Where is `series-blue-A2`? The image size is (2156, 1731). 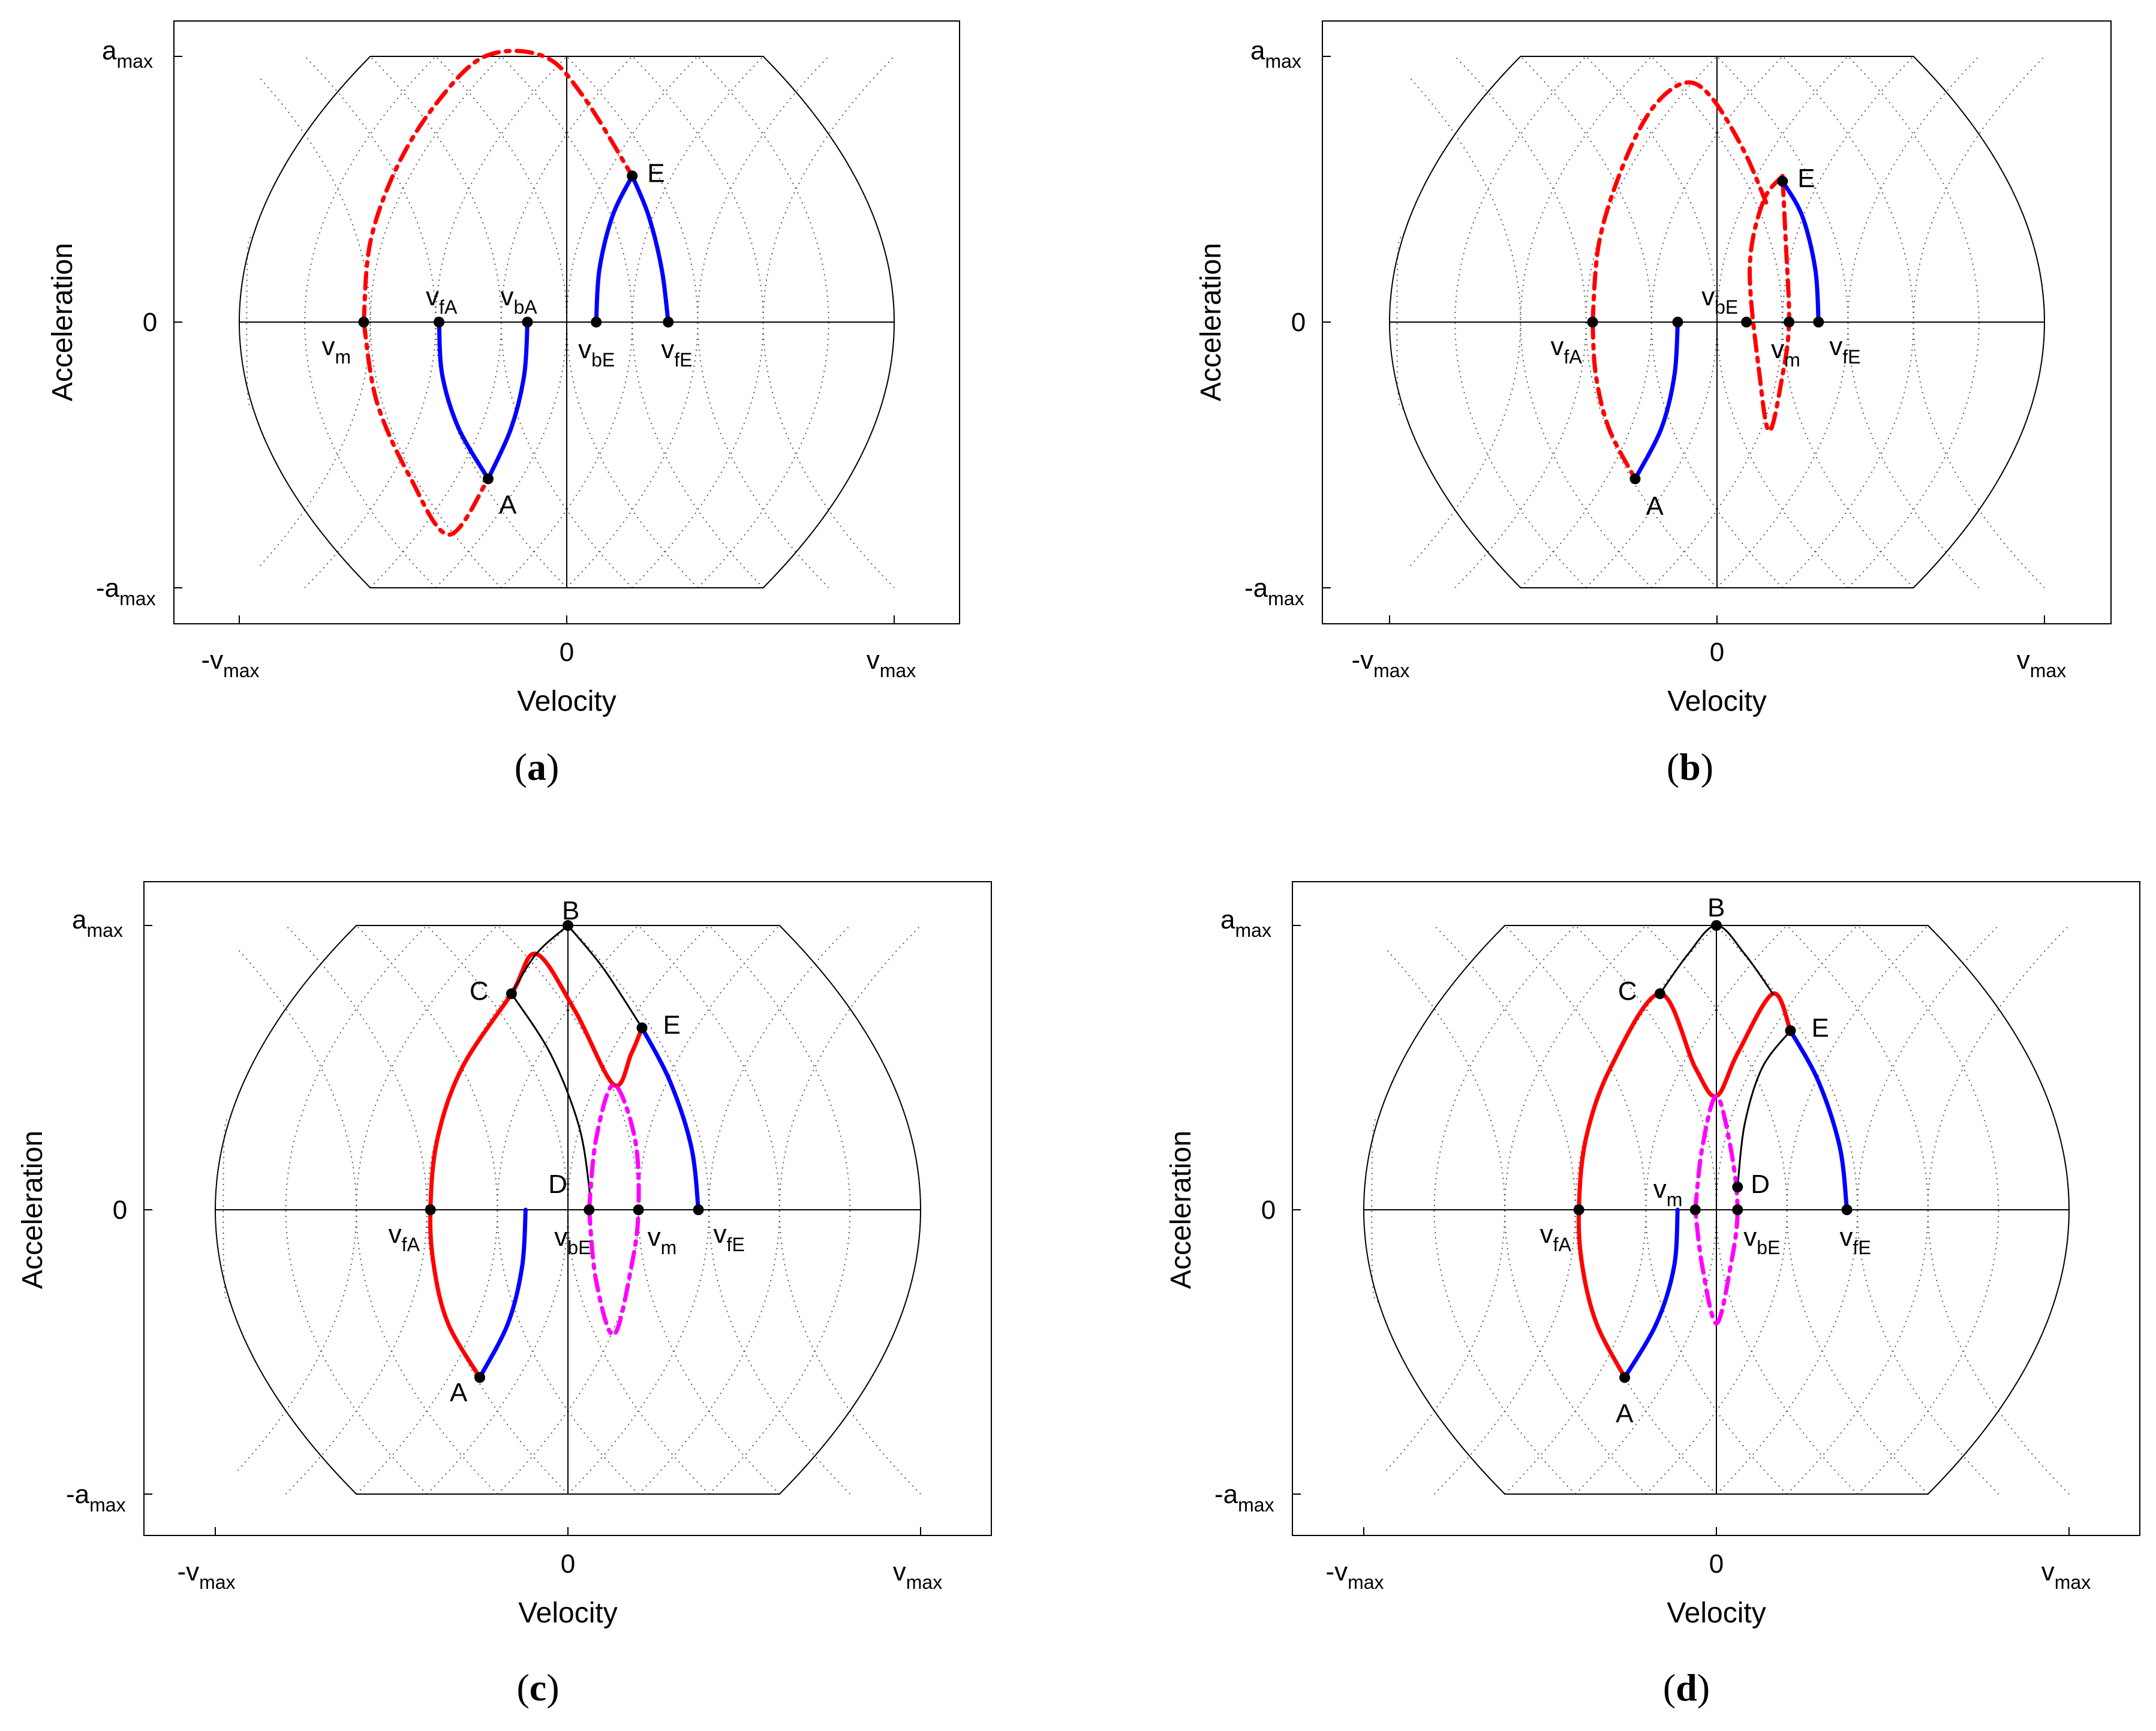
series-blue-A2 is located at coordinates (508, 400).